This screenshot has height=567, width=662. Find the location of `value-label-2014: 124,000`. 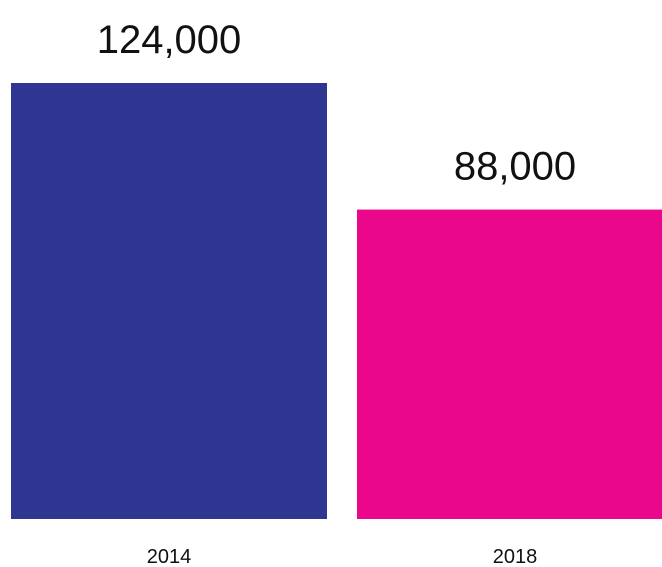

value-label-2014: 124,000 is located at coordinates (169, 40).